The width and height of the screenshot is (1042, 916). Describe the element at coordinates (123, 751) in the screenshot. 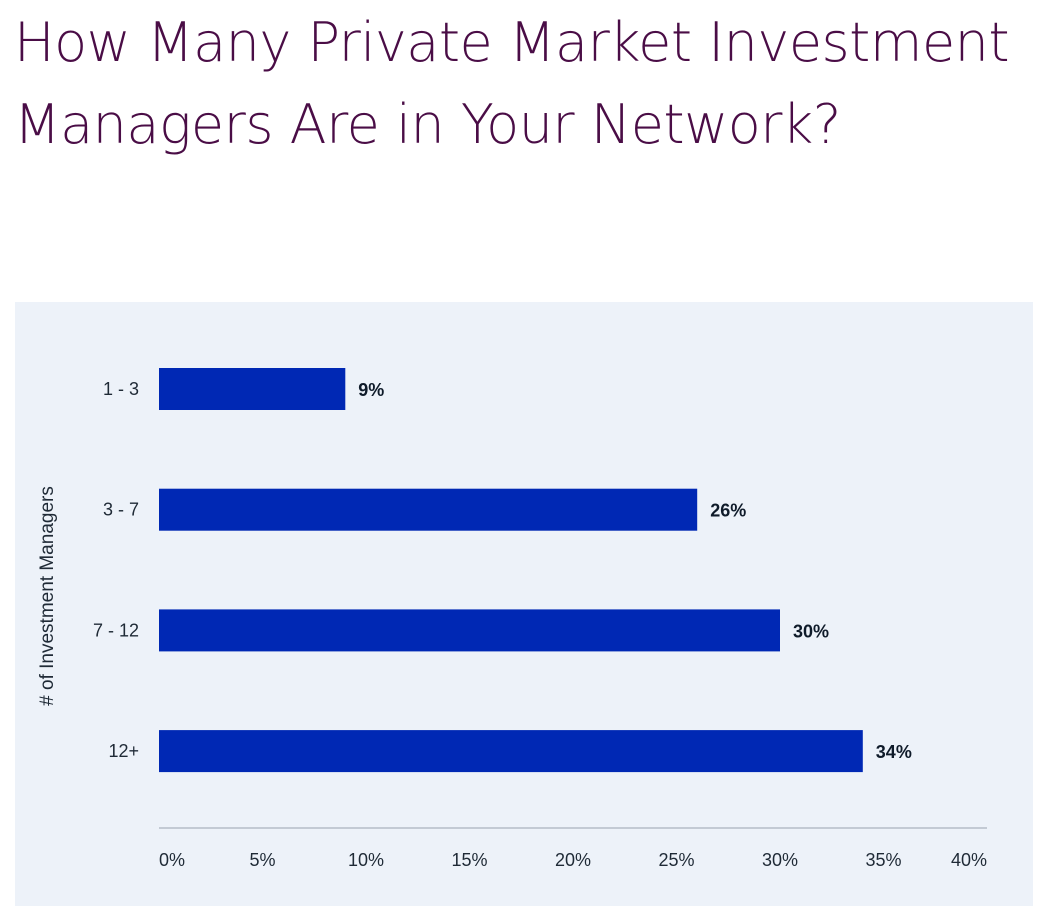

I see `category-label: 12+` at that location.